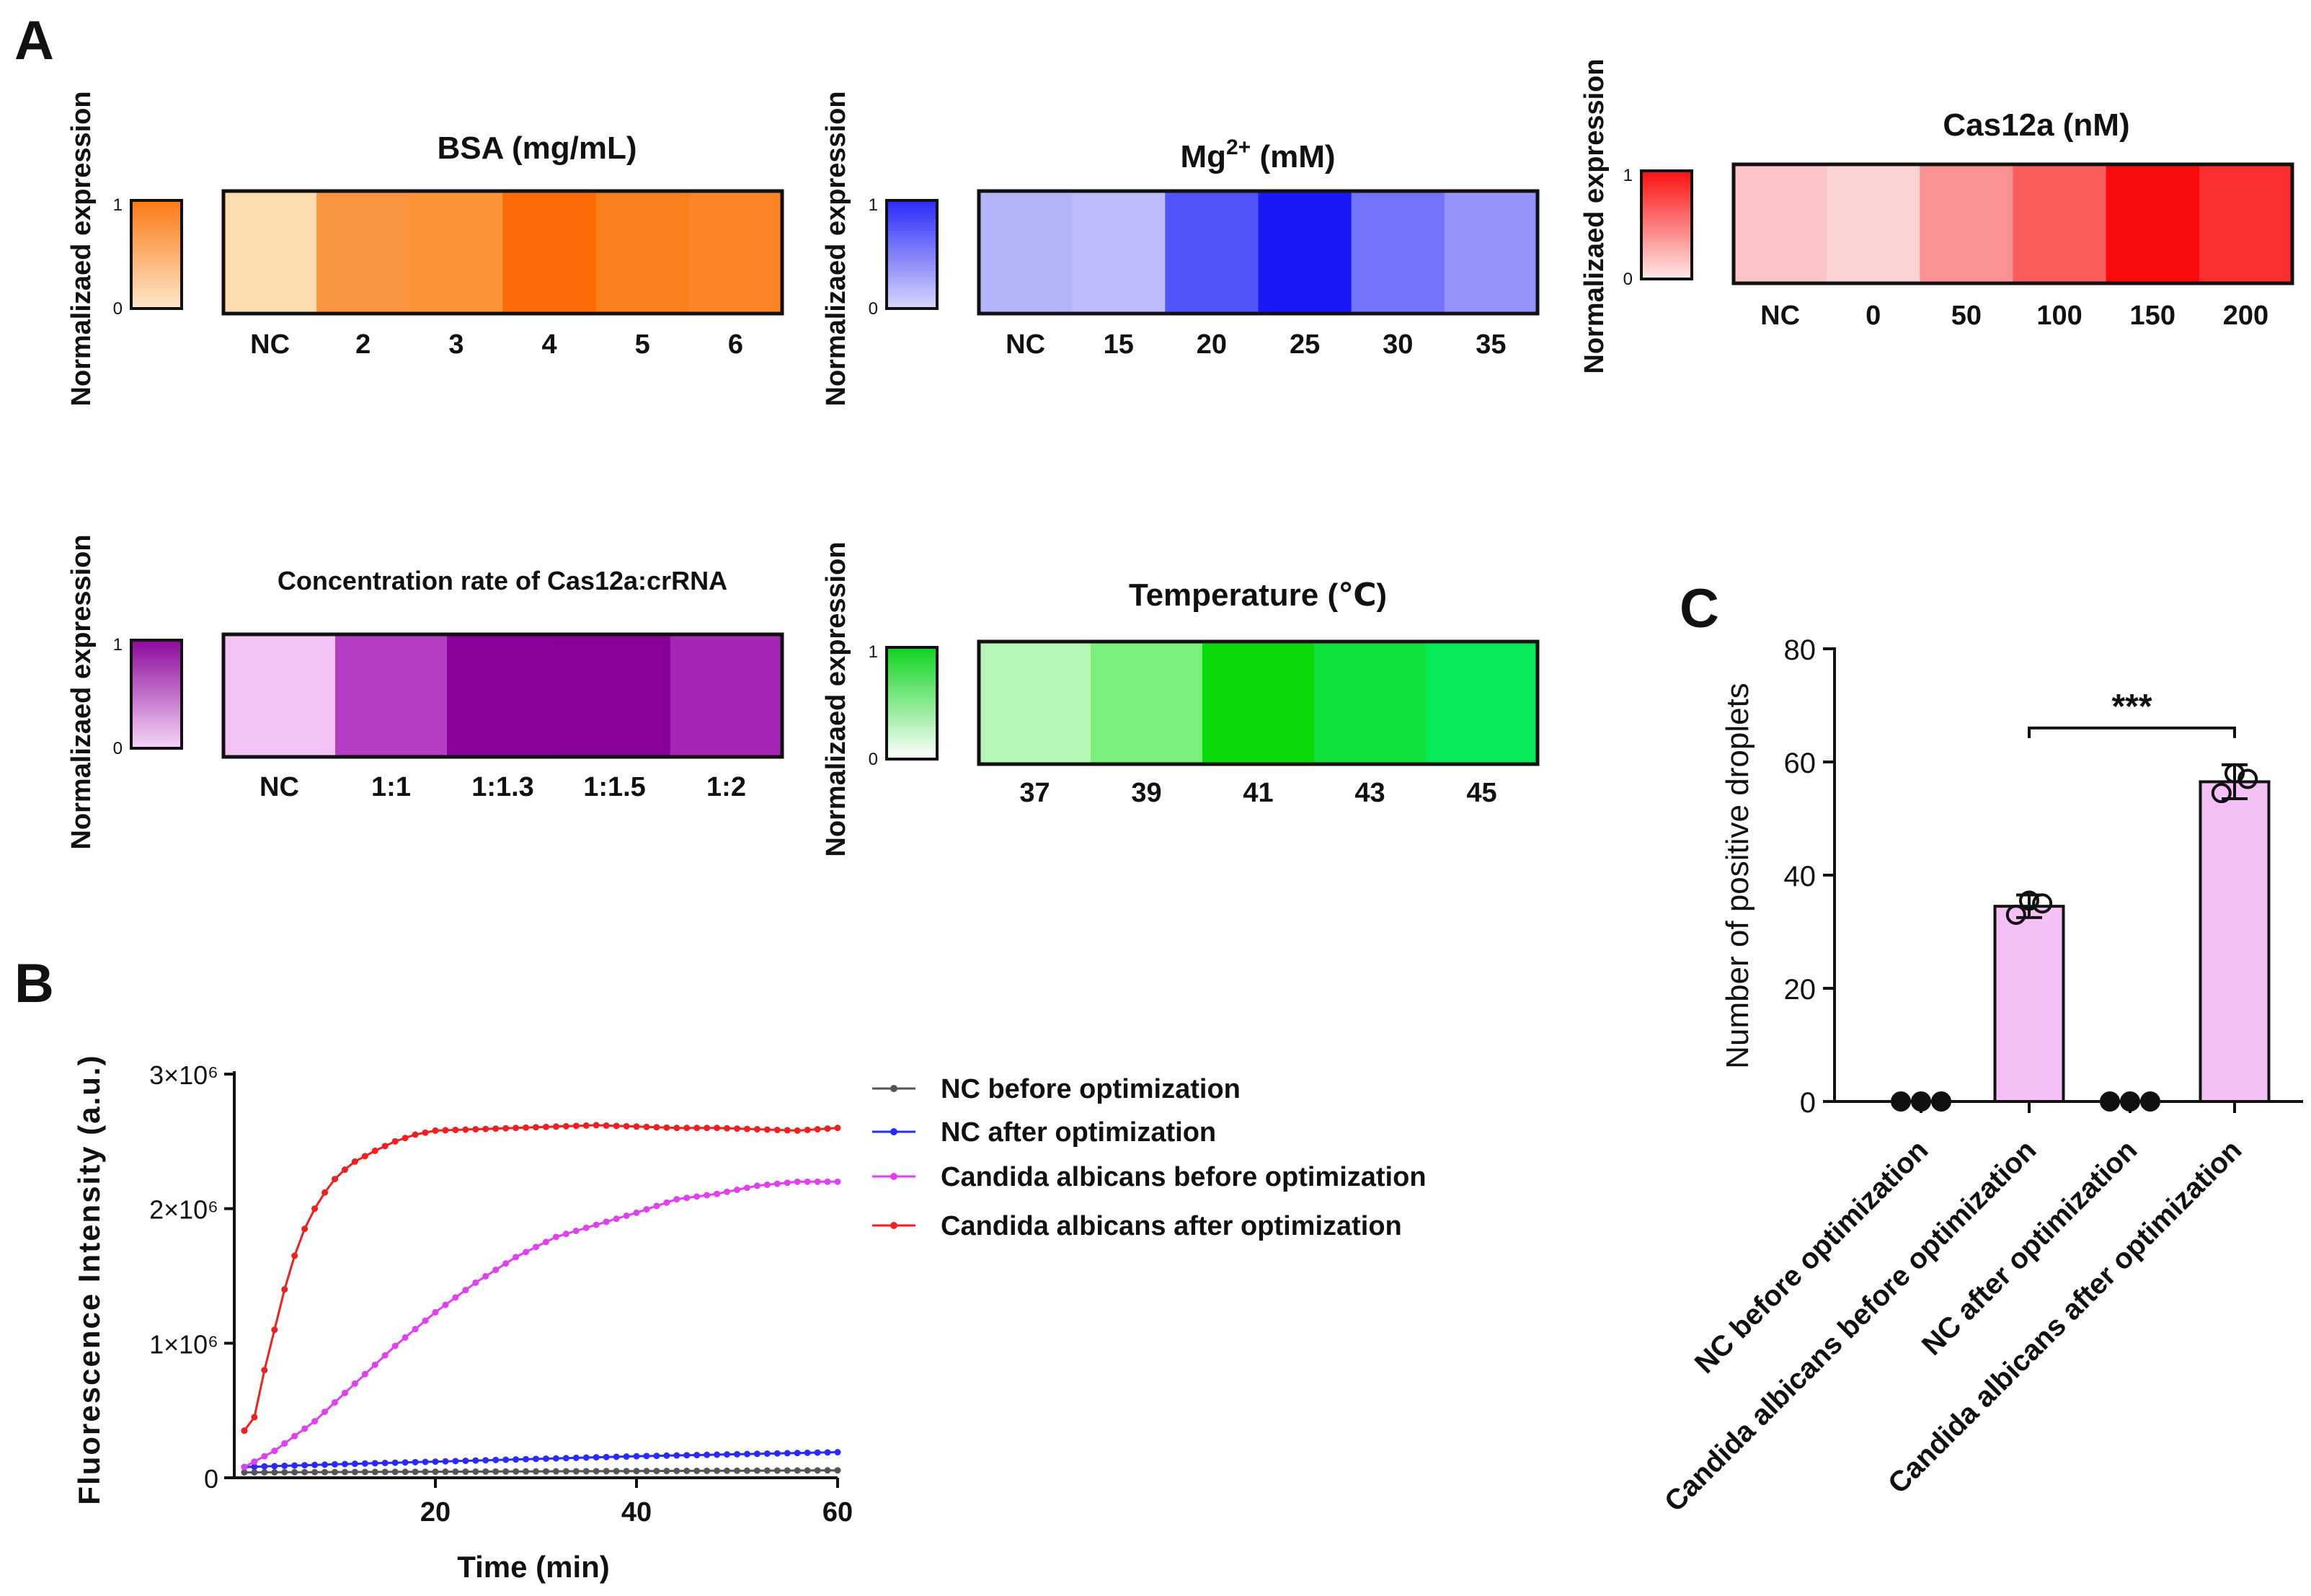  What do you see at coordinates (1258, 253) in the screenshot?
I see `heatmap-frame-mg` at bounding box center [1258, 253].